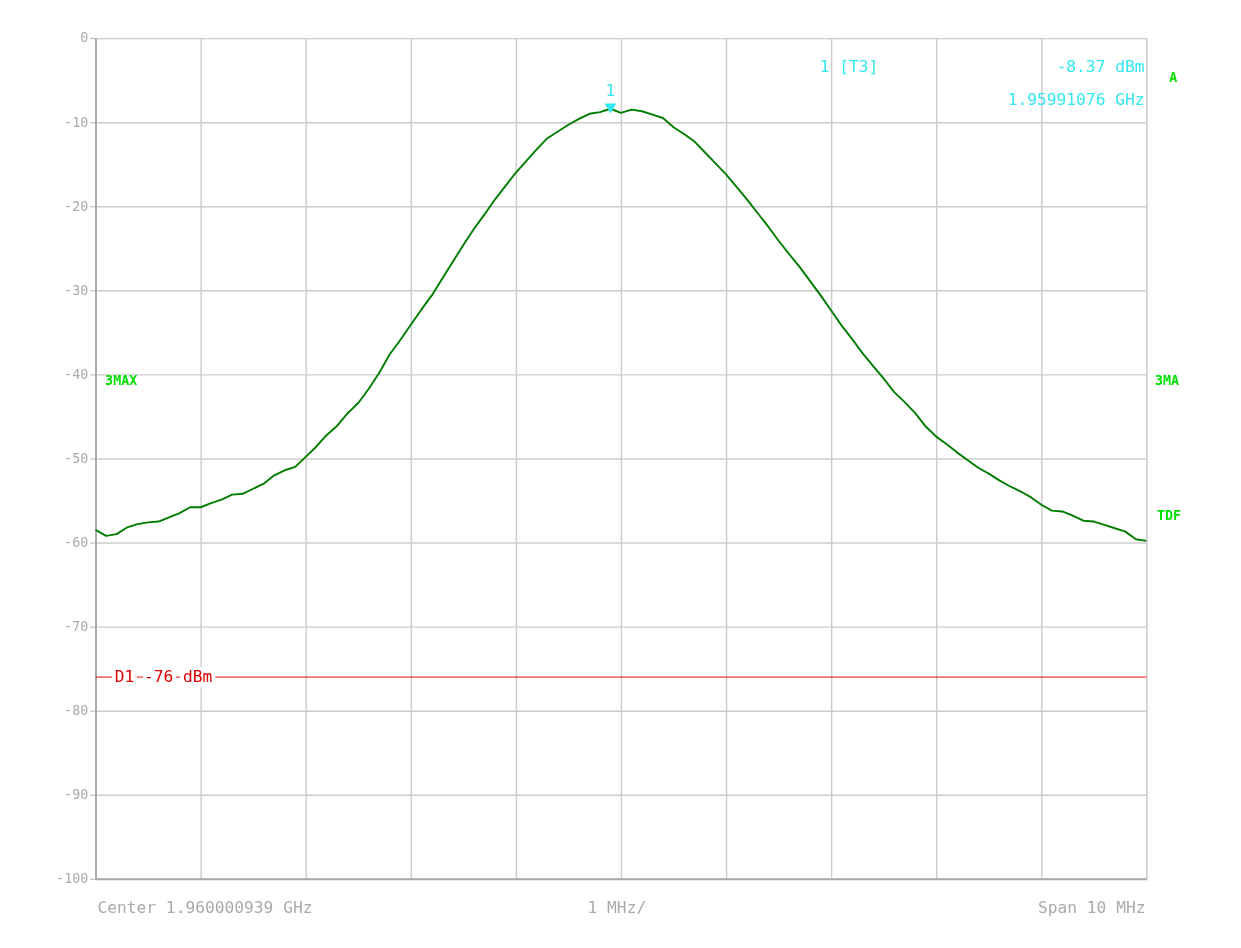  What do you see at coordinates (1173, 78) in the screenshot?
I see `text: A` at bounding box center [1173, 78].